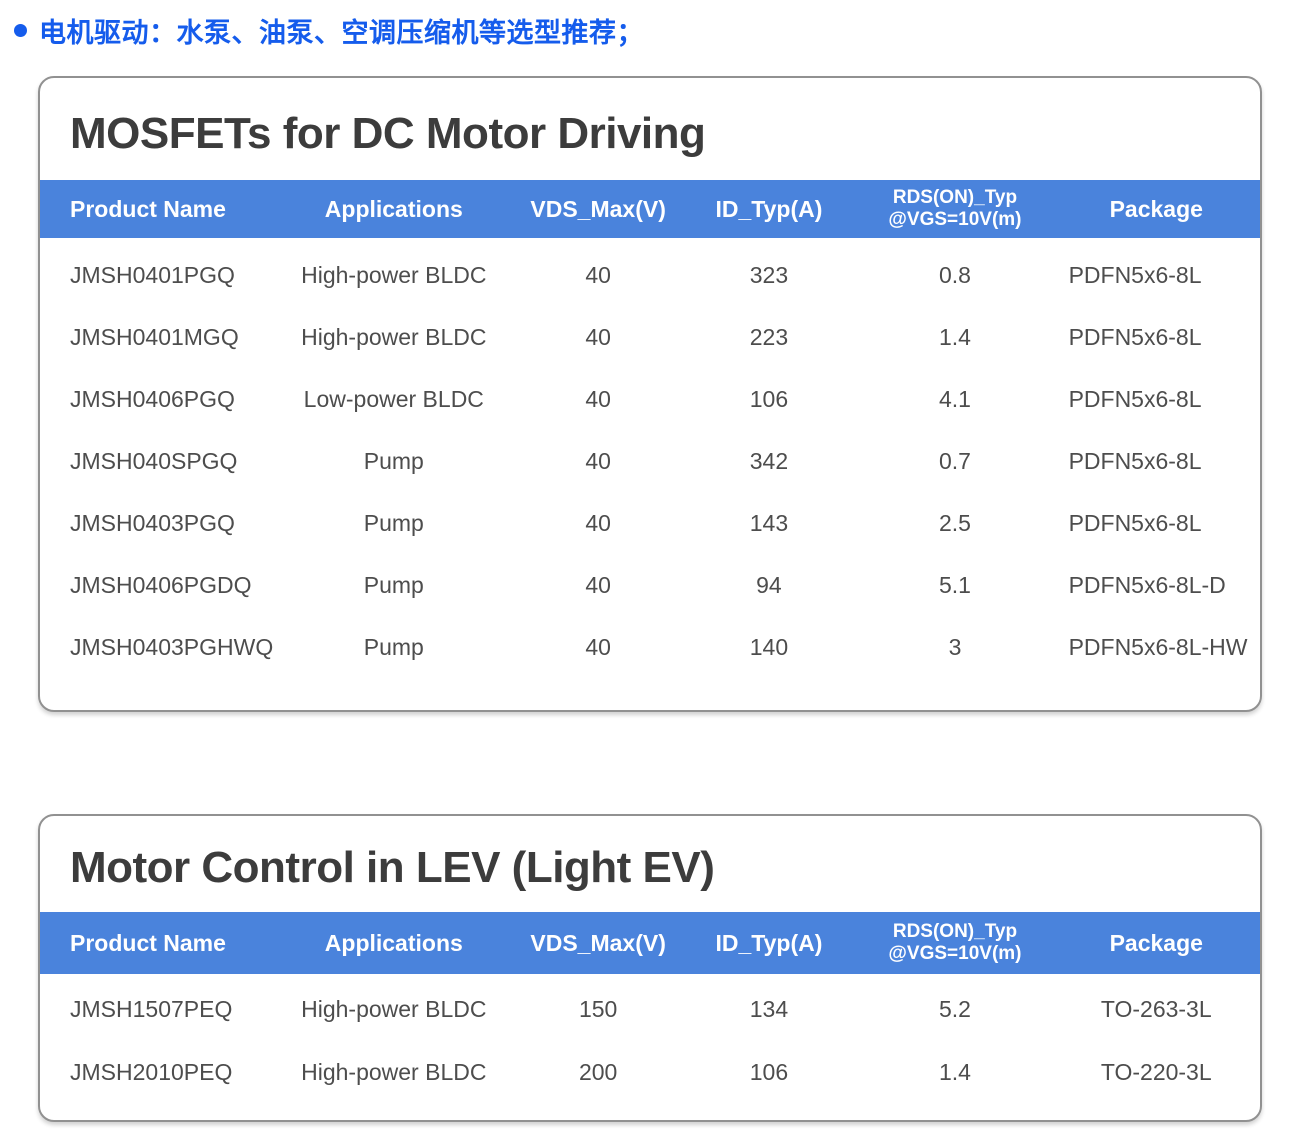  Describe the element at coordinates (954, 522) in the screenshot. I see `cell-rds-on: 2.5` at that location.